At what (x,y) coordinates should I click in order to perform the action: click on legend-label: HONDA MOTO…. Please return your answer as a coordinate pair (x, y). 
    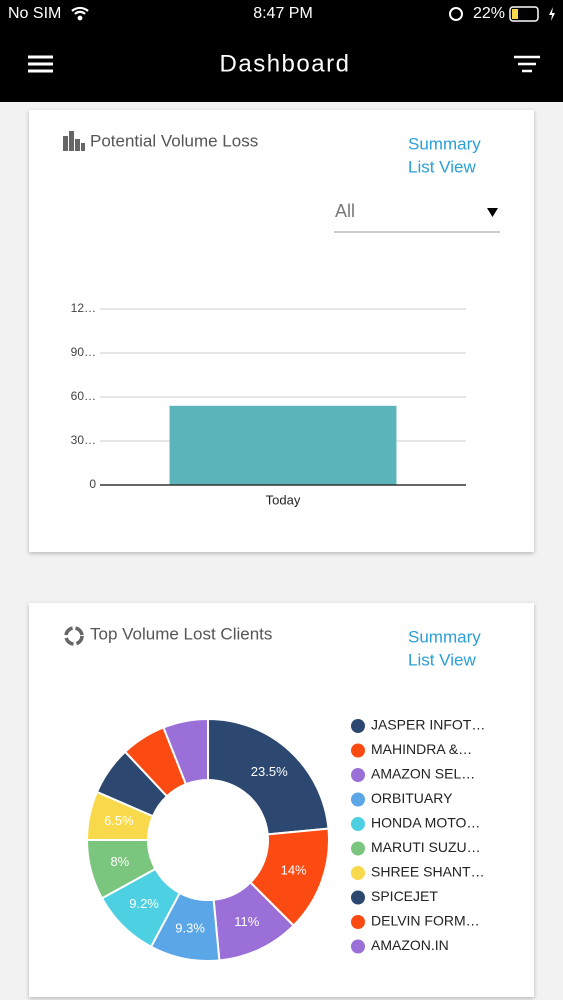
    Looking at the image, I should click on (425, 823).